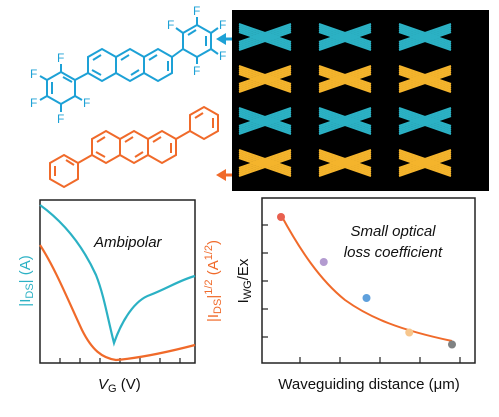 This screenshot has width=499, height=417. I want to click on diphenyl-anthracene-icon, so click(134, 147).